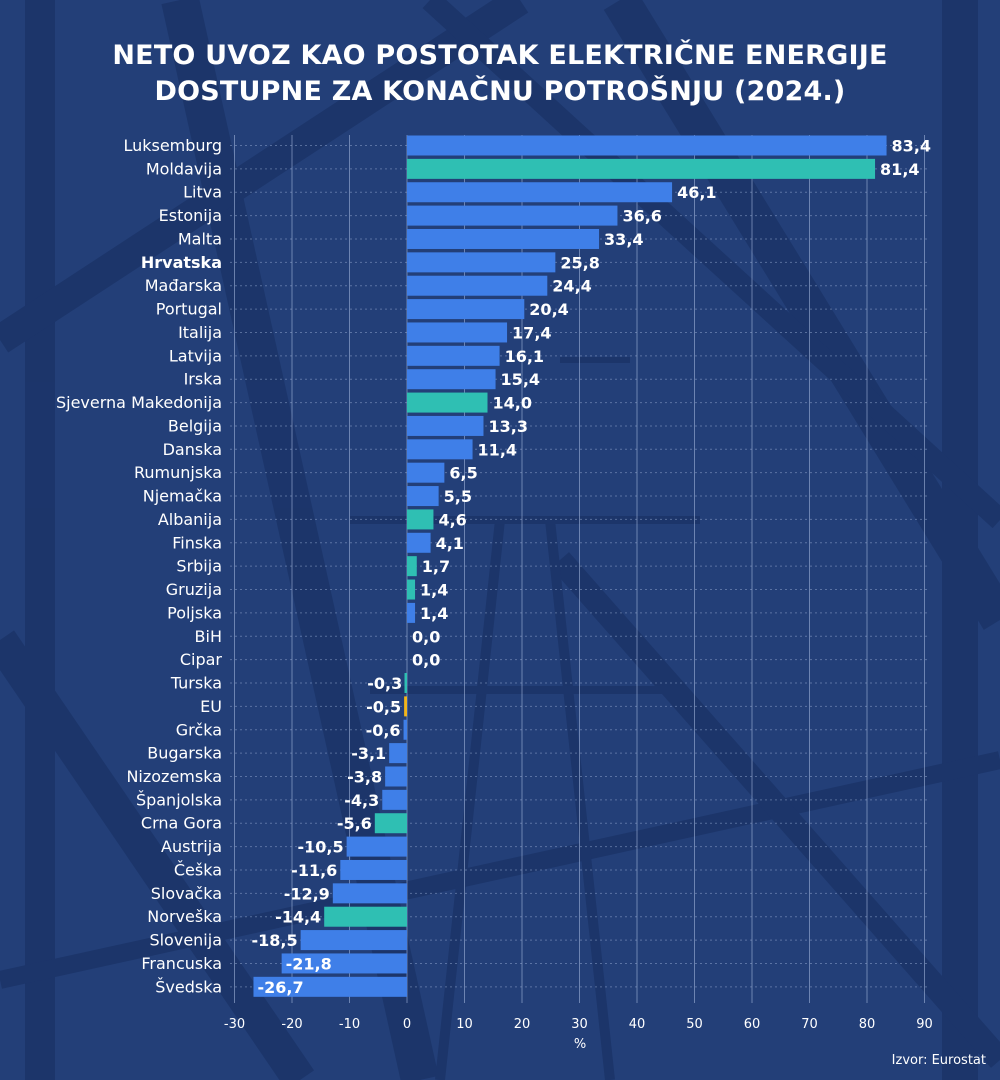  I want to click on bar-švedska, so click(330, 986).